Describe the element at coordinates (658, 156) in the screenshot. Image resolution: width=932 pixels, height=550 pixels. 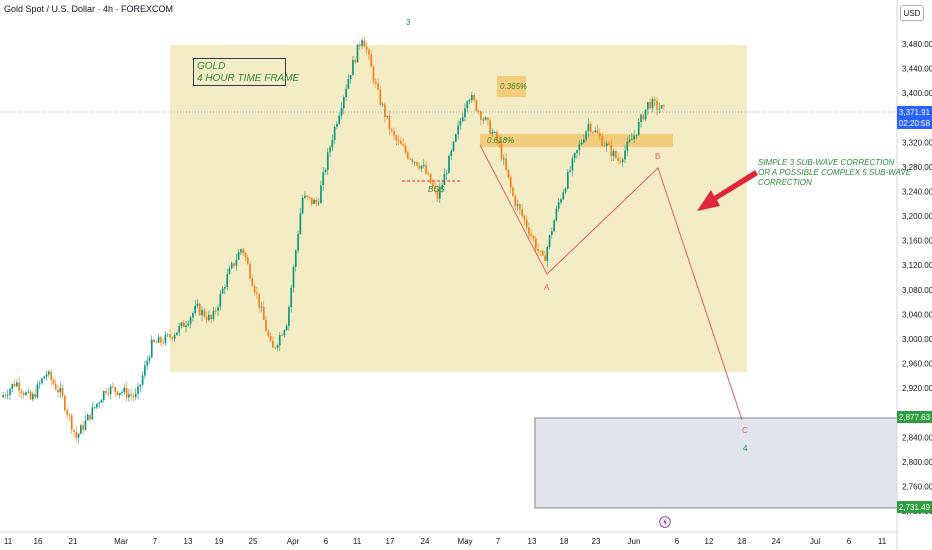
I see `wave-b-label: B` at that location.